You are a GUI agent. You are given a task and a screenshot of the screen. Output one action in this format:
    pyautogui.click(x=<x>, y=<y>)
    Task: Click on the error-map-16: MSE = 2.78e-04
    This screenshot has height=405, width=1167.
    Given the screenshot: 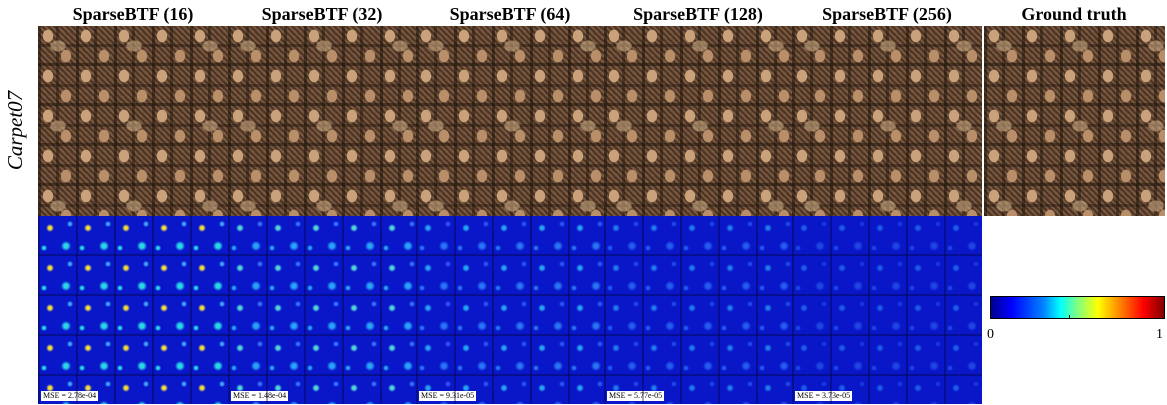 What is the action you would take?
    pyautogui.click(x=133, y=310)
    